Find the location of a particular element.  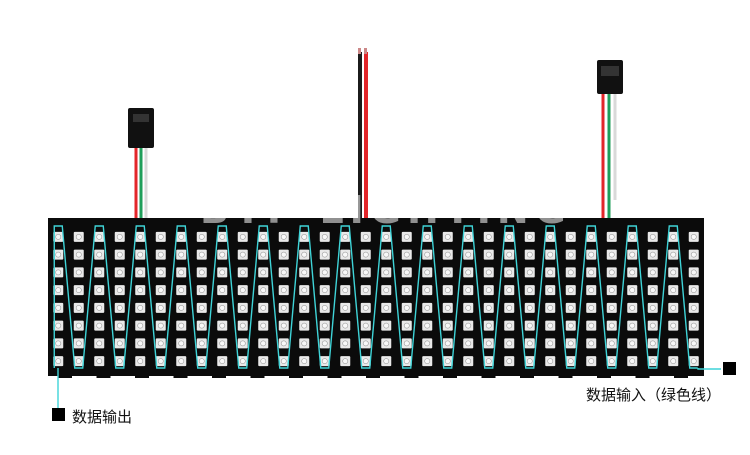

input-trace-lead is located at coordinates (709, 369).